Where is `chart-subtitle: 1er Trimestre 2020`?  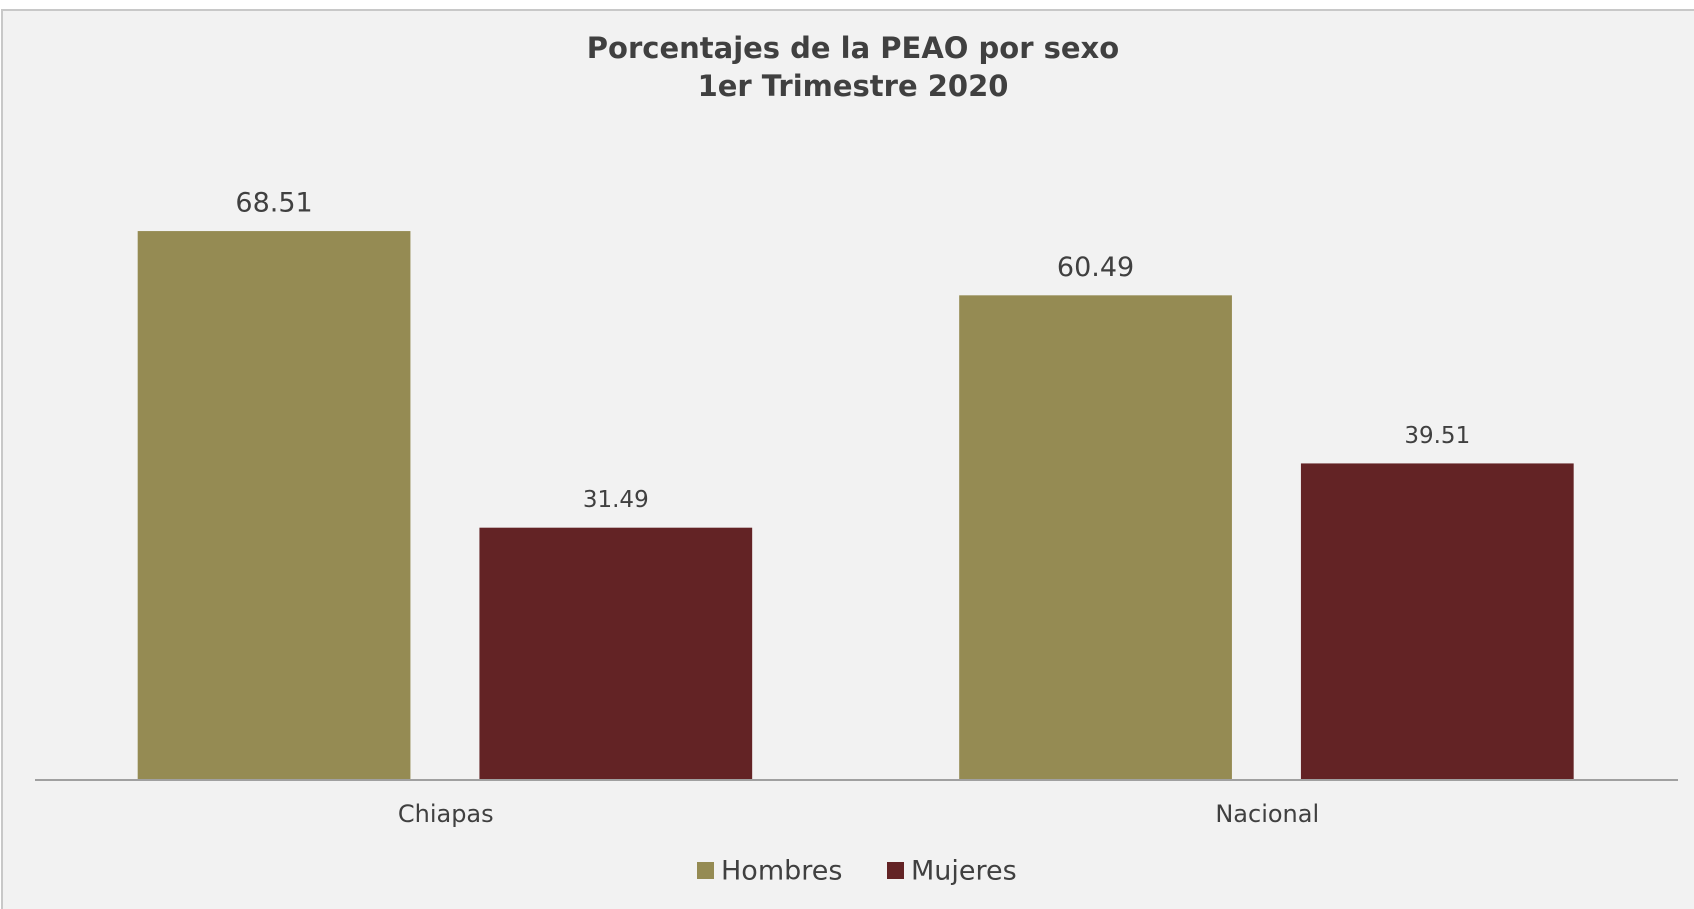 chart-subtitle: 1er Trimestre 2020 is located at coordinates (853, 86).